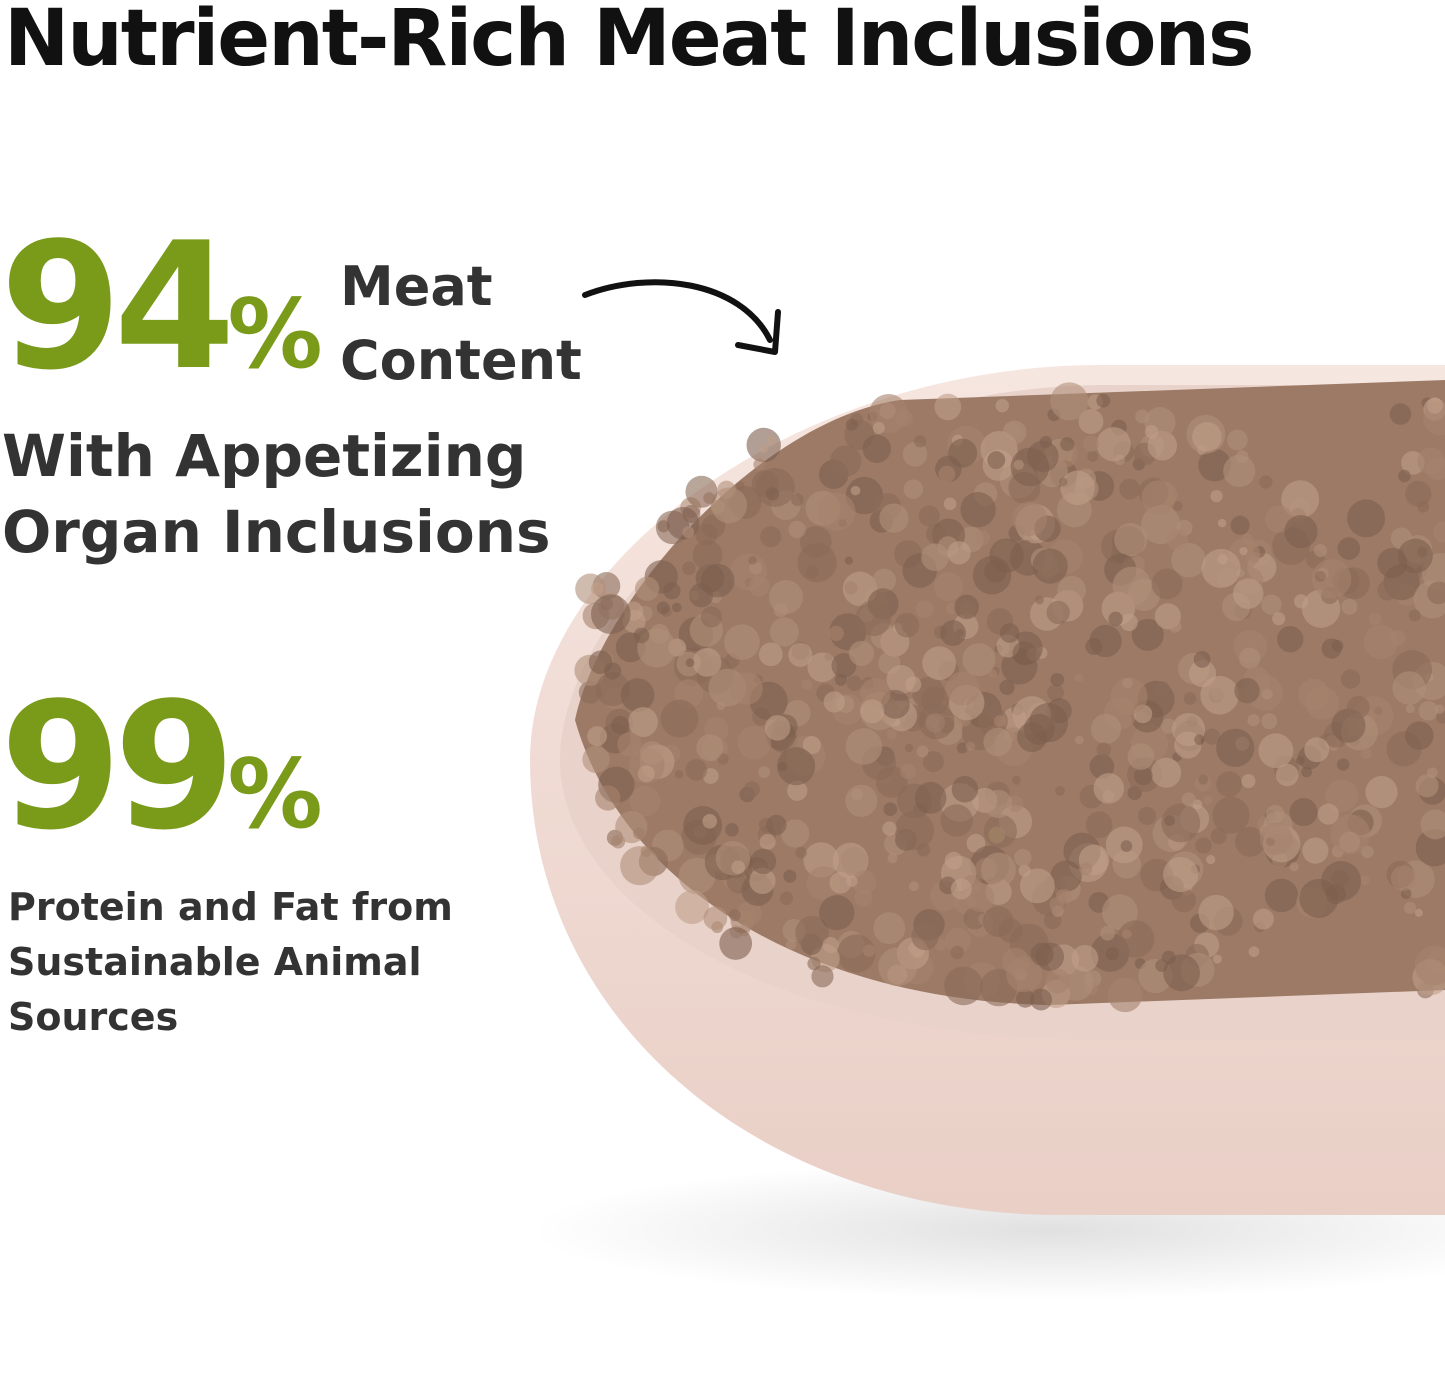  What do you see at coordinates (161, 307) in the screenshot?
I see `meat-content-stat: 94%` at bounding box center [161, 307].